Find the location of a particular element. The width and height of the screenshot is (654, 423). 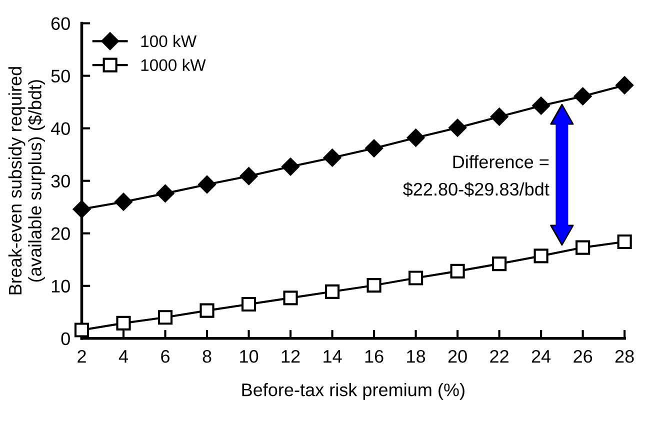

x-tick-label: 16 is located at coordinates (374, 356).